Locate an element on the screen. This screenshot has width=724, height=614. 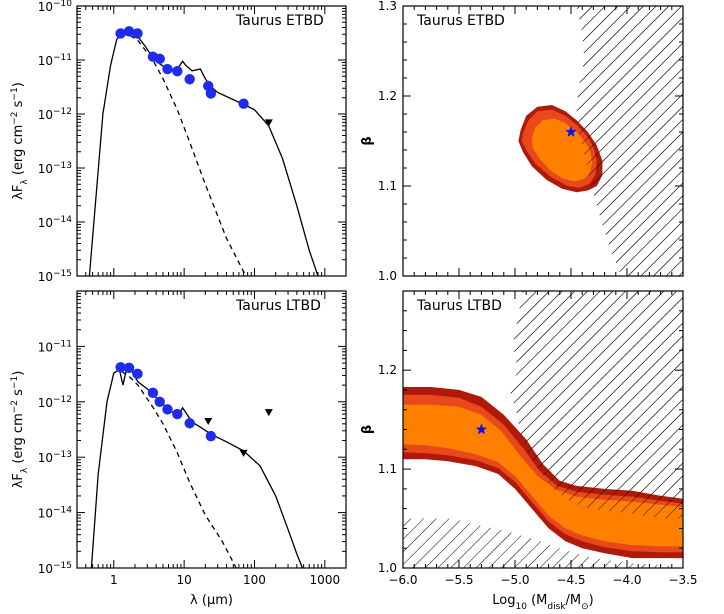
x-tick-label: −4.0 is located at coordinates (626, 580).